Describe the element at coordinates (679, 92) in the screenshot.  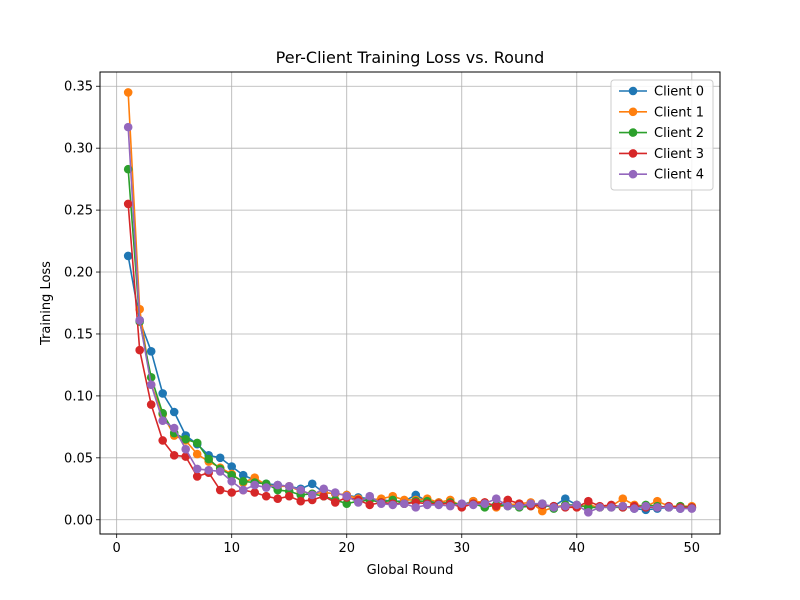
I see `legend-label: Client 0` at that location.